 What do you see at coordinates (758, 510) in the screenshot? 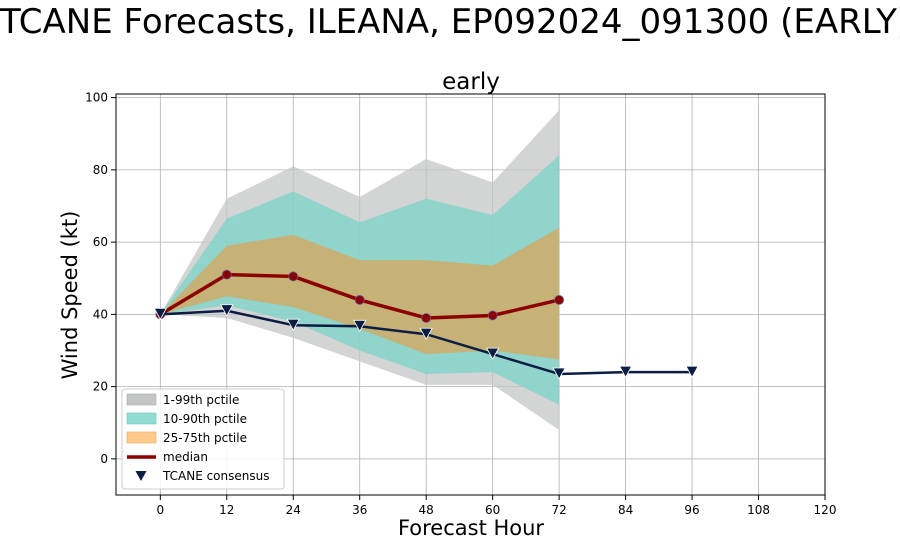
I see `x-tick-label: 108` at bounding box center [758, 510].